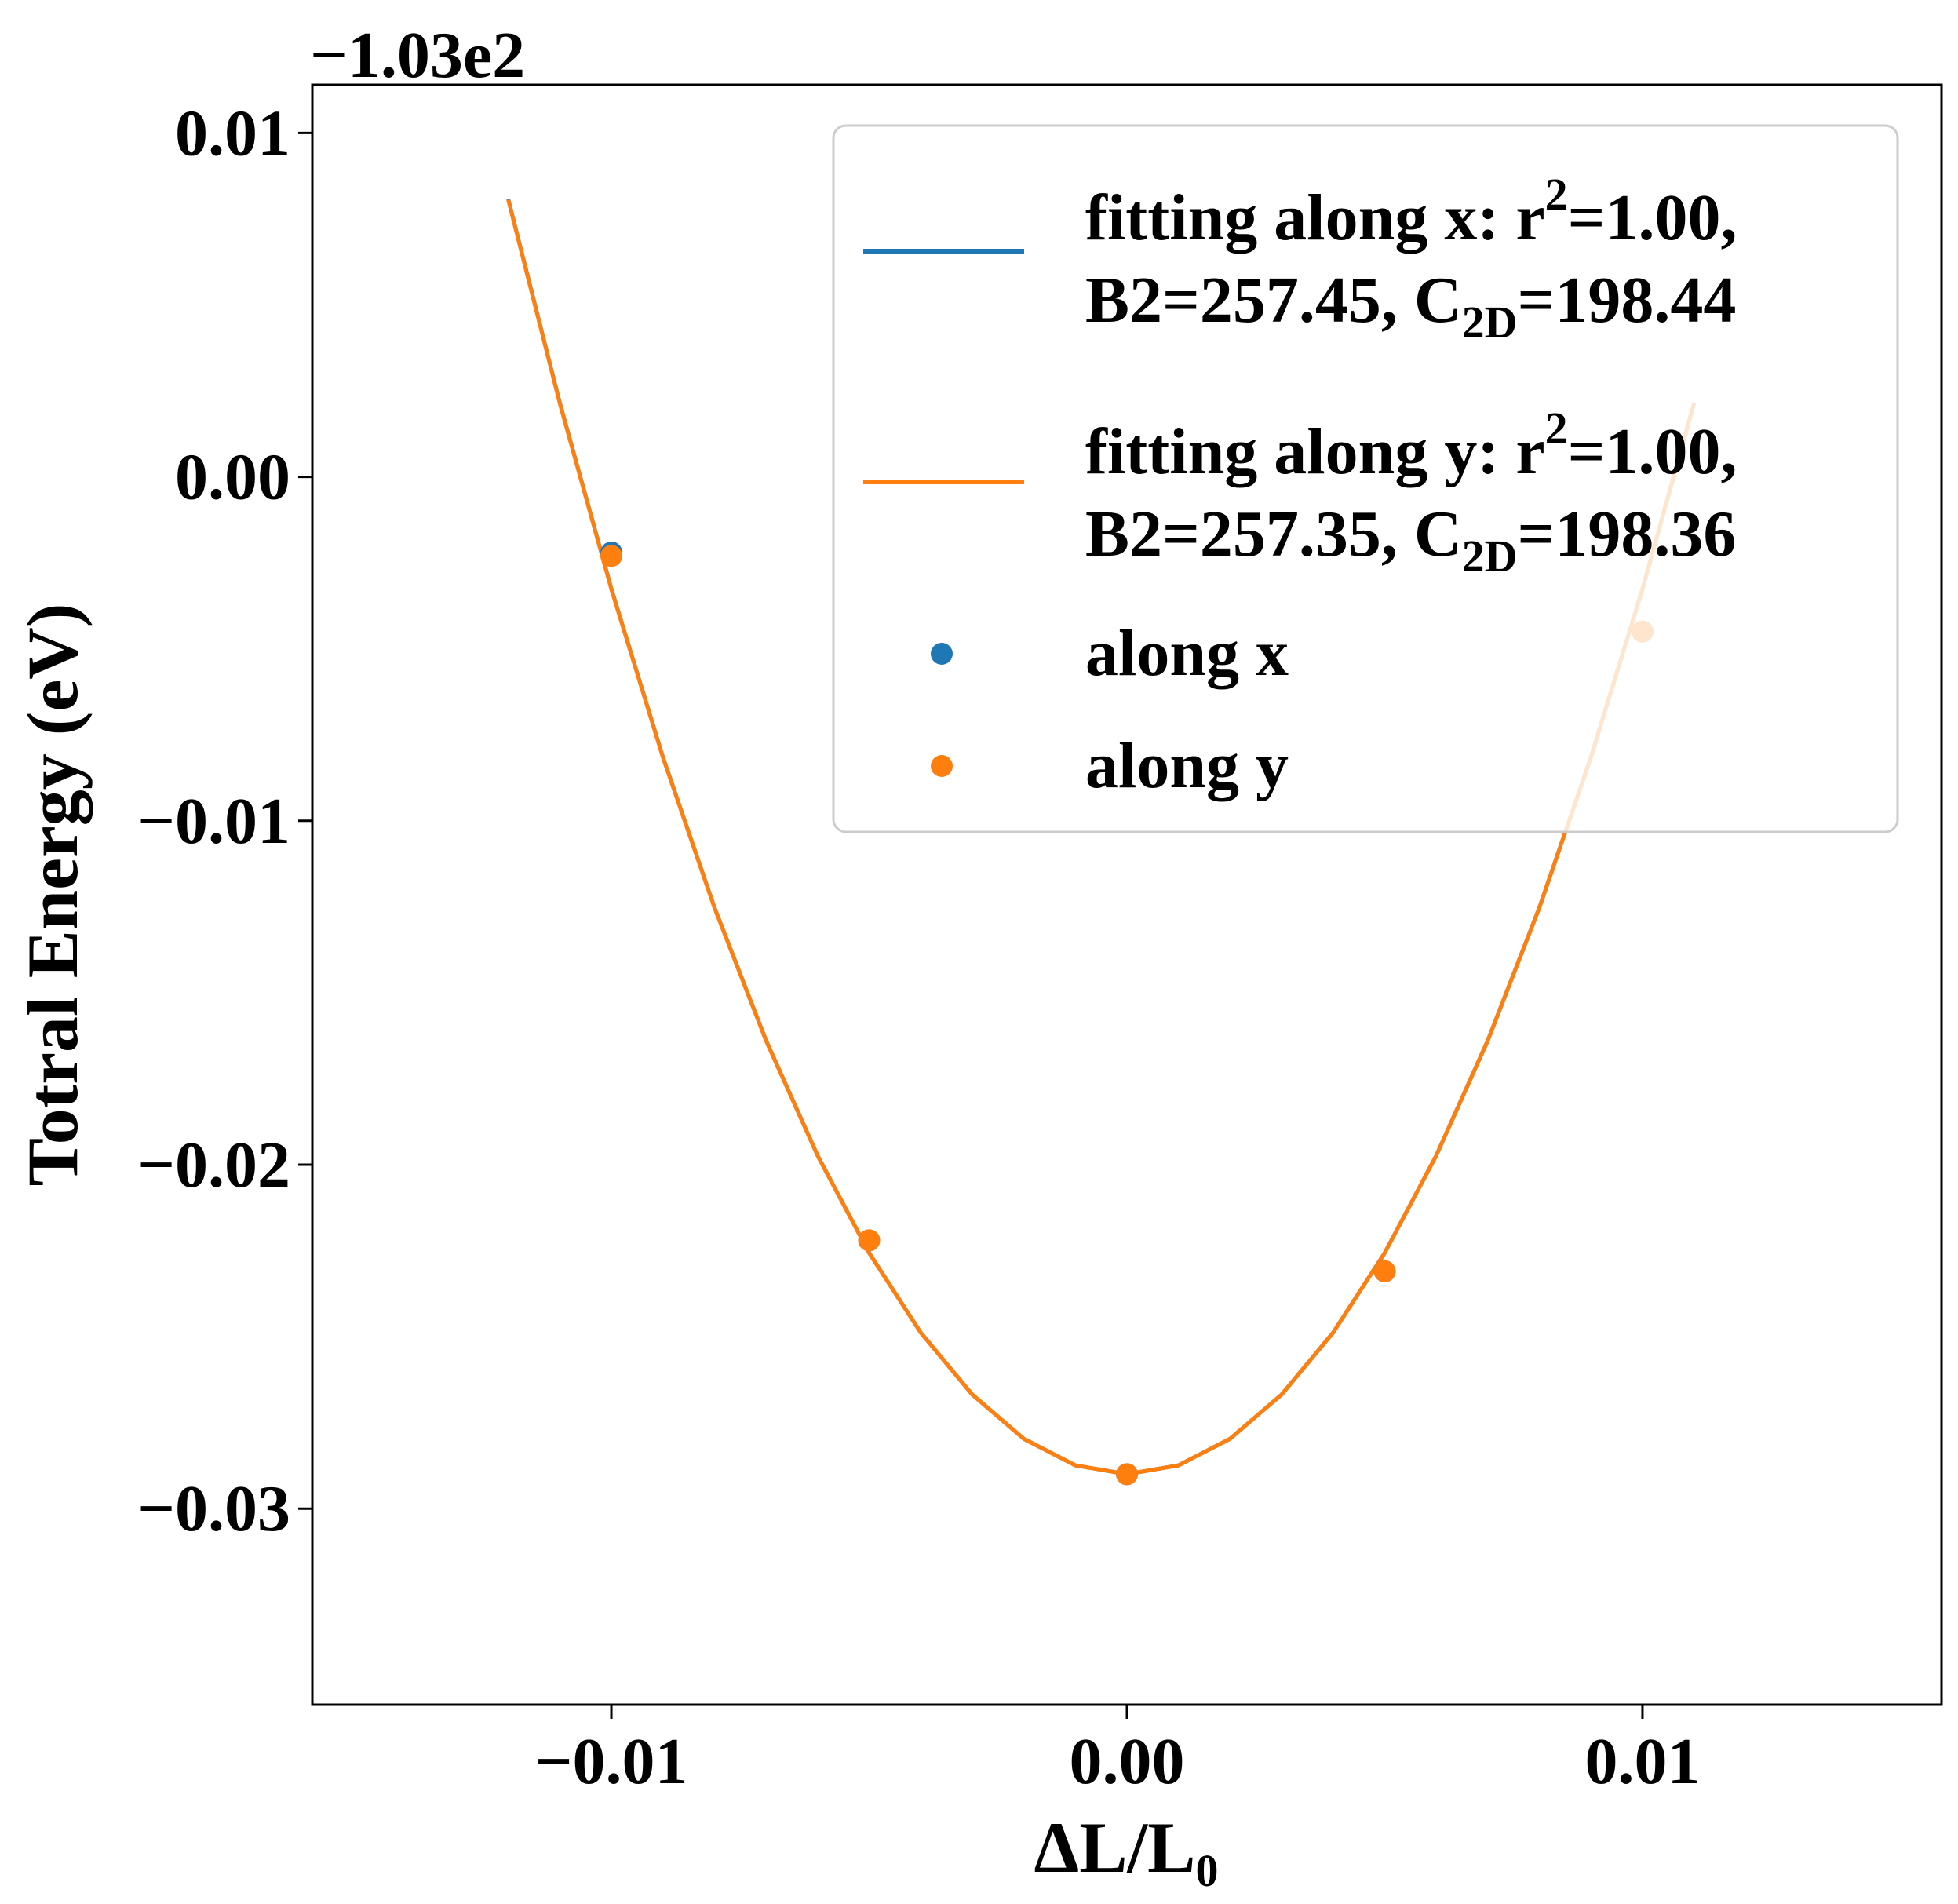 This screenshot has height=1904, width=1958. What do you see at coordinates (232, 133) in the screenshot?
I see `y-tick-label: 0.01` at bounding box center [232, 133].